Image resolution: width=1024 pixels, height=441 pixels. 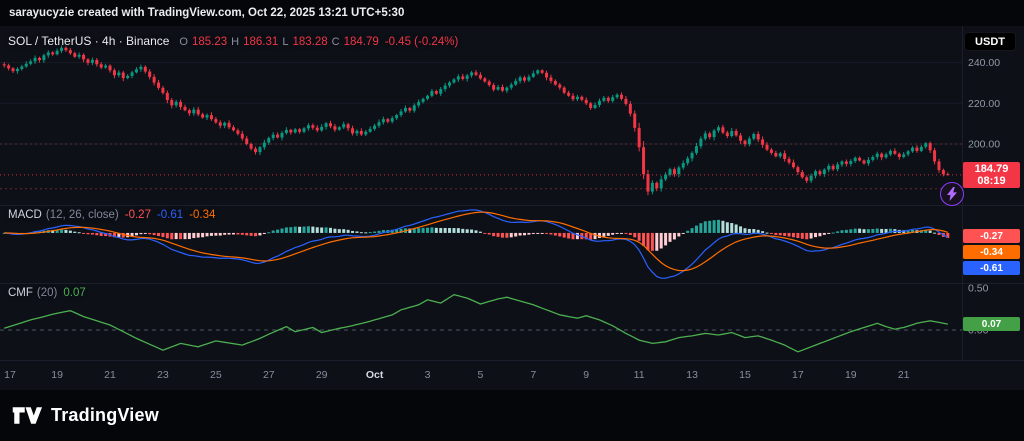 I want to click on cmf-status-line: CMF (20) 0.07, so click(x=47, y=293).